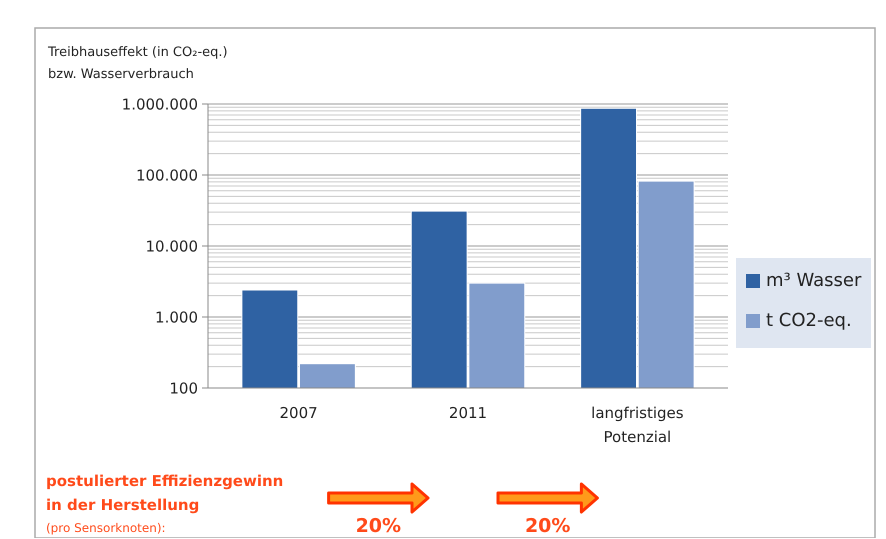 This screenshot has height=539, width=886. I want to click on y-axis-title: Treibhauseffekt (in CO₂-eq.) bzw. Wasserverbrauch, so click(137, 63).